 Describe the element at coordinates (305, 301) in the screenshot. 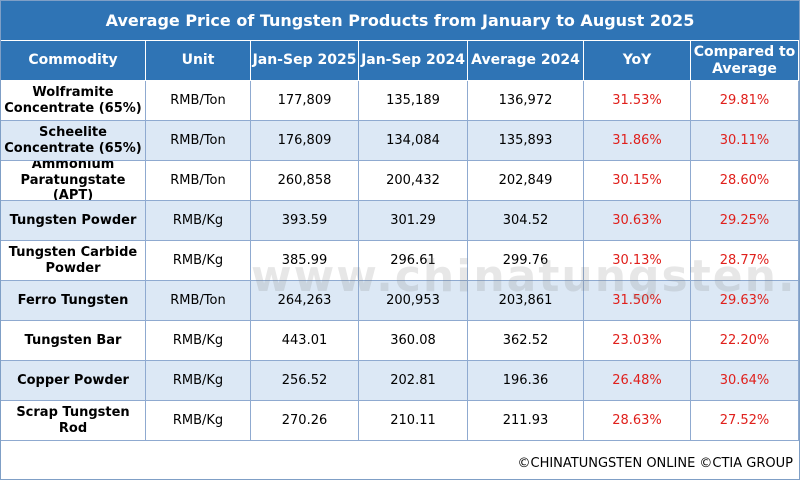

I see `data-cell: 264,263` at that location.